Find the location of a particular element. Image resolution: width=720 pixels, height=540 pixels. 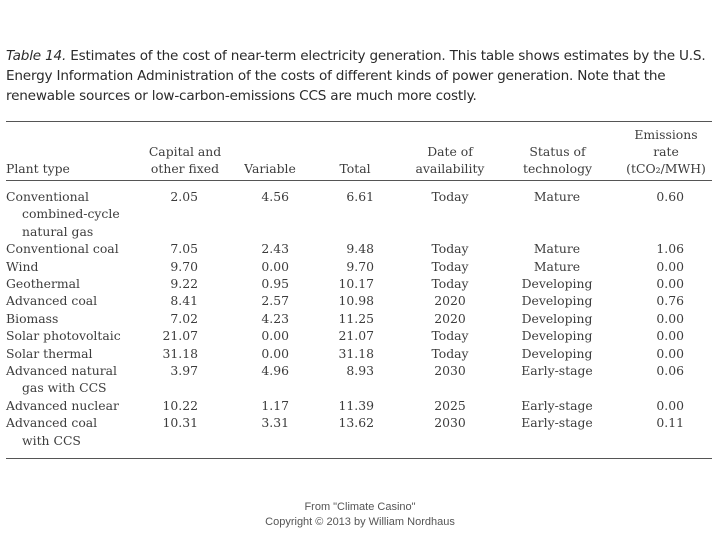

capital-cell: 2.05 is located at coordinates (184, 196).